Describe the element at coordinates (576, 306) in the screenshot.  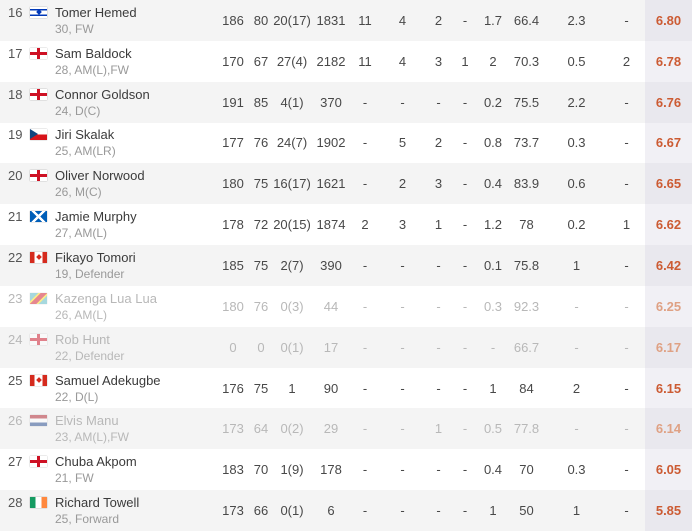
I see `stat-aerials: -` at that location.